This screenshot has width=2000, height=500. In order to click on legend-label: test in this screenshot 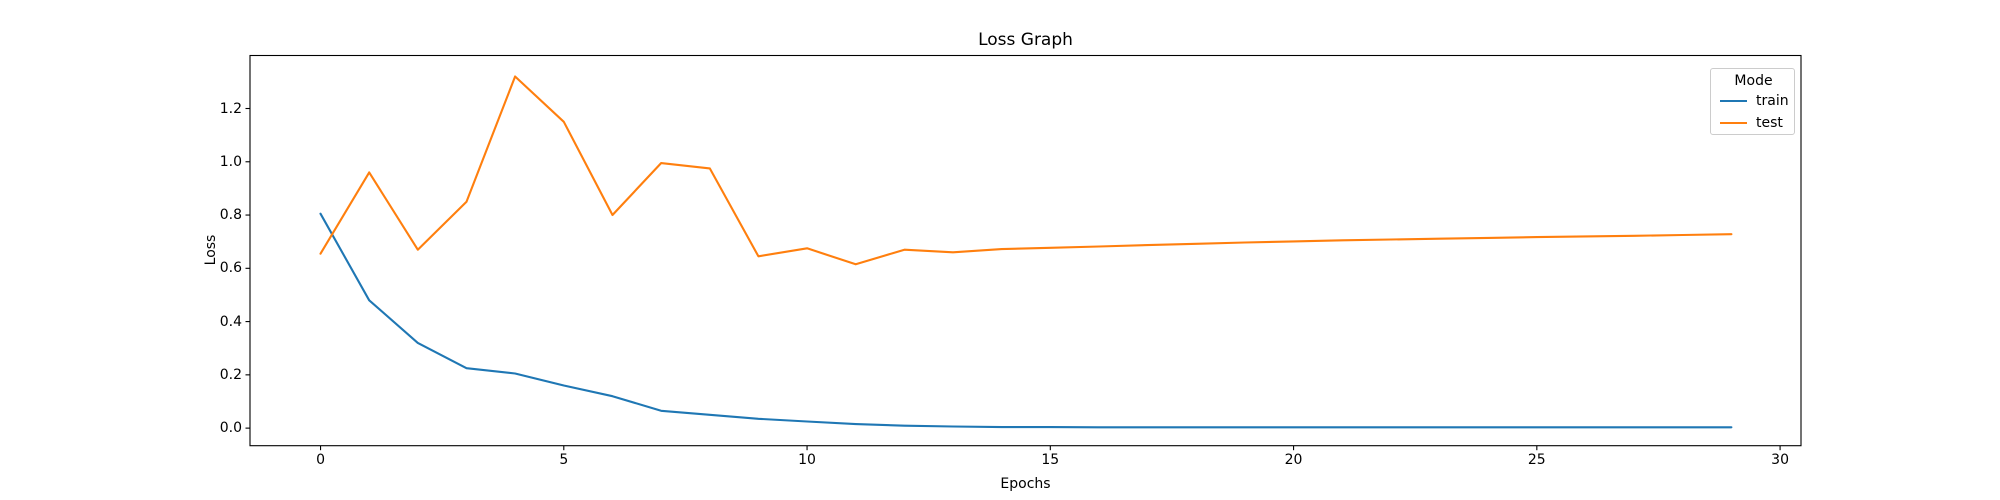, I will do `click(1769, 123)`.